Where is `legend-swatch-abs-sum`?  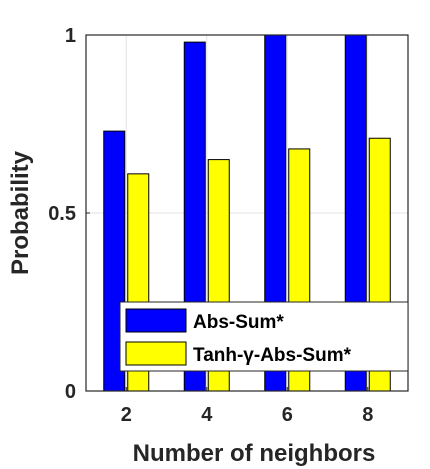 legend-swatch-abs-sum is located at coordinates (156, 320).